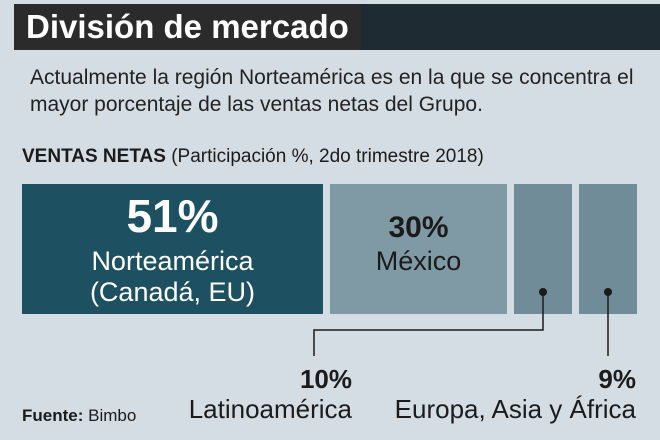 The width and height of the screenshot is (660, 440). What do you see at coordinates (187, 27) in the screenshot?
I see `page-title: División de mercado` at bounding box center [187, 27].